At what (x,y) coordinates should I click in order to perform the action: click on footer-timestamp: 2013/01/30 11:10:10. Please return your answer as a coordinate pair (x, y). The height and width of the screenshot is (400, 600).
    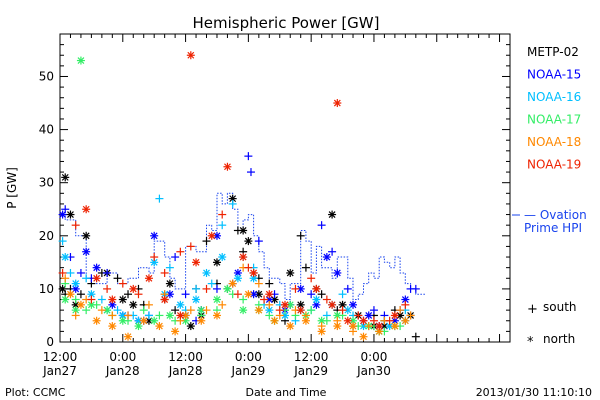
    Looking at the image, I should click on (534, 392).